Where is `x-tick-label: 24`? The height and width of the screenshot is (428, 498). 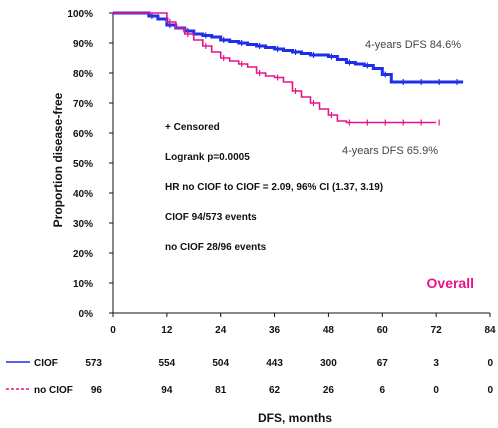
x-tick-label: 24 is located at coordinates (221, 330).